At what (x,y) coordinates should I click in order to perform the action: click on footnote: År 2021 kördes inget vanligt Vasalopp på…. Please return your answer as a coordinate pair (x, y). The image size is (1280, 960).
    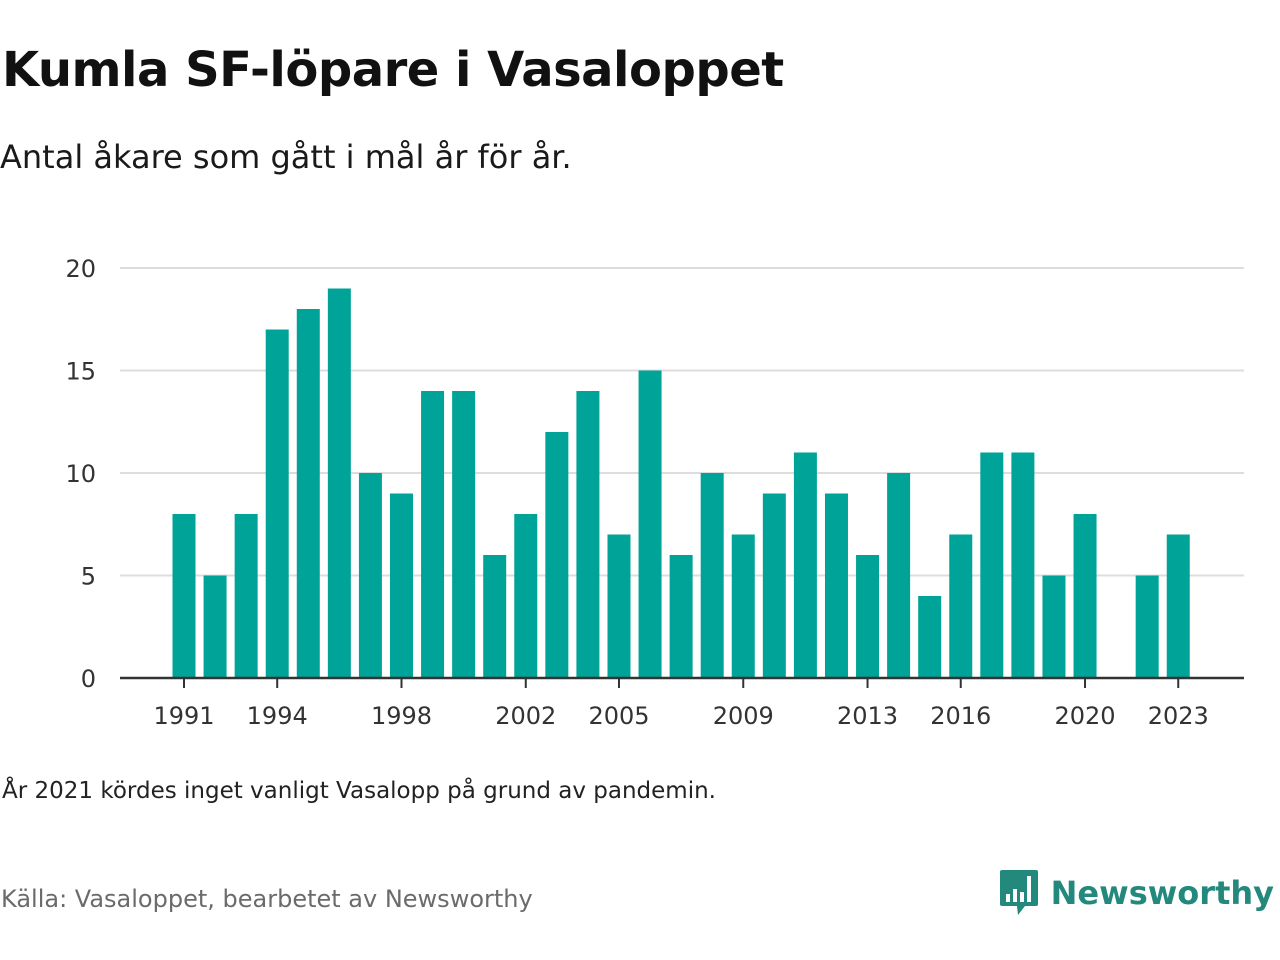
    Looking at the image, I should click on (359, 791).